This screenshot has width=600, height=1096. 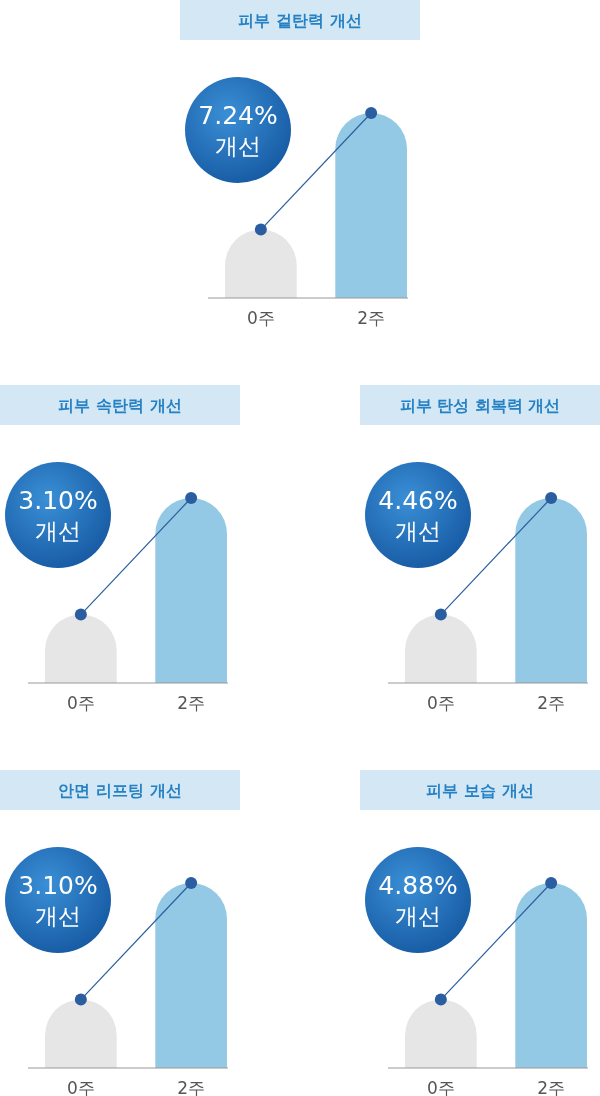 What do you see at coordinates (480, 405) in the screenshot?
I see `chart-title: 피부 탄성 회복력 개선` at bounding box center [480, 405].